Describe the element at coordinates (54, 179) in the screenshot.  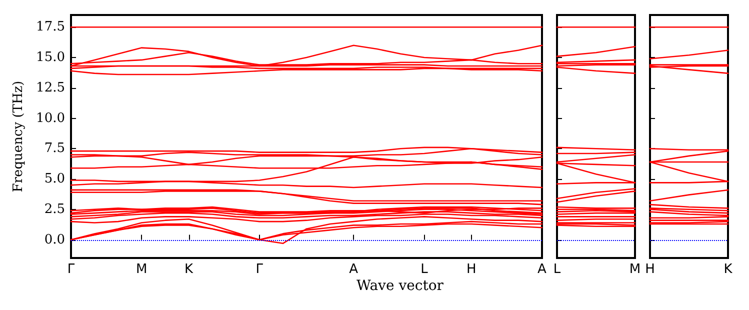
I see `y-tick-label: 5.0` at that location.